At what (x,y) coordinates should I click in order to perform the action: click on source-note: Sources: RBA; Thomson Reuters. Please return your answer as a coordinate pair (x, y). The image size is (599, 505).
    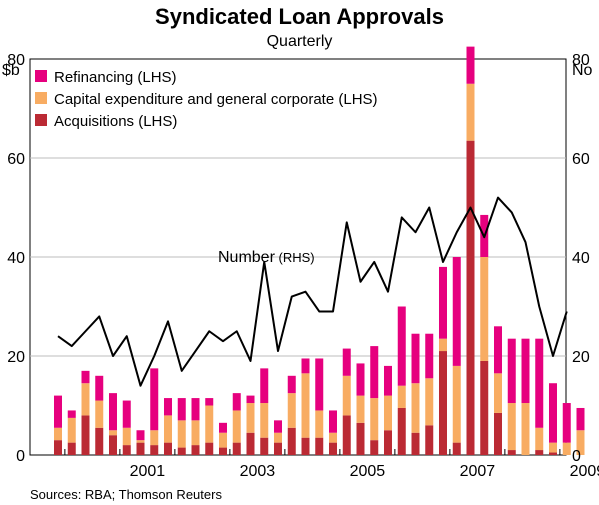
    Looking at the image, I should click on (126, 494).